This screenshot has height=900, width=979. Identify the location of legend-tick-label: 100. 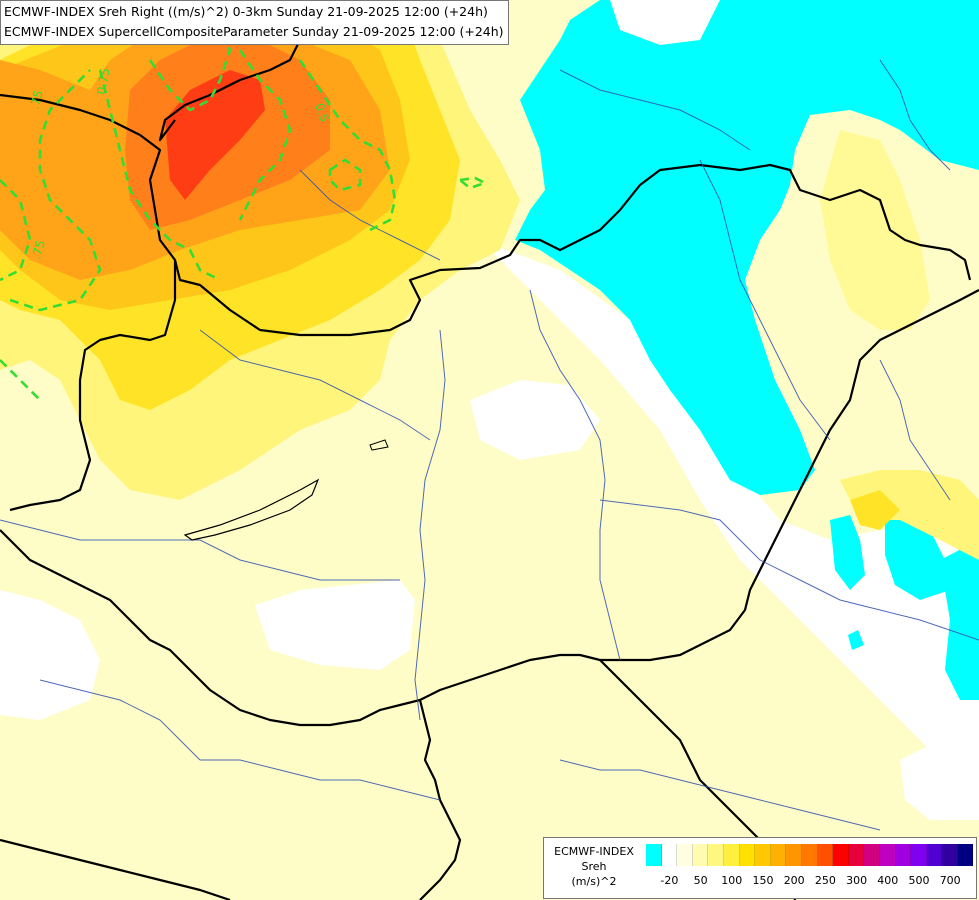
(732, 880).